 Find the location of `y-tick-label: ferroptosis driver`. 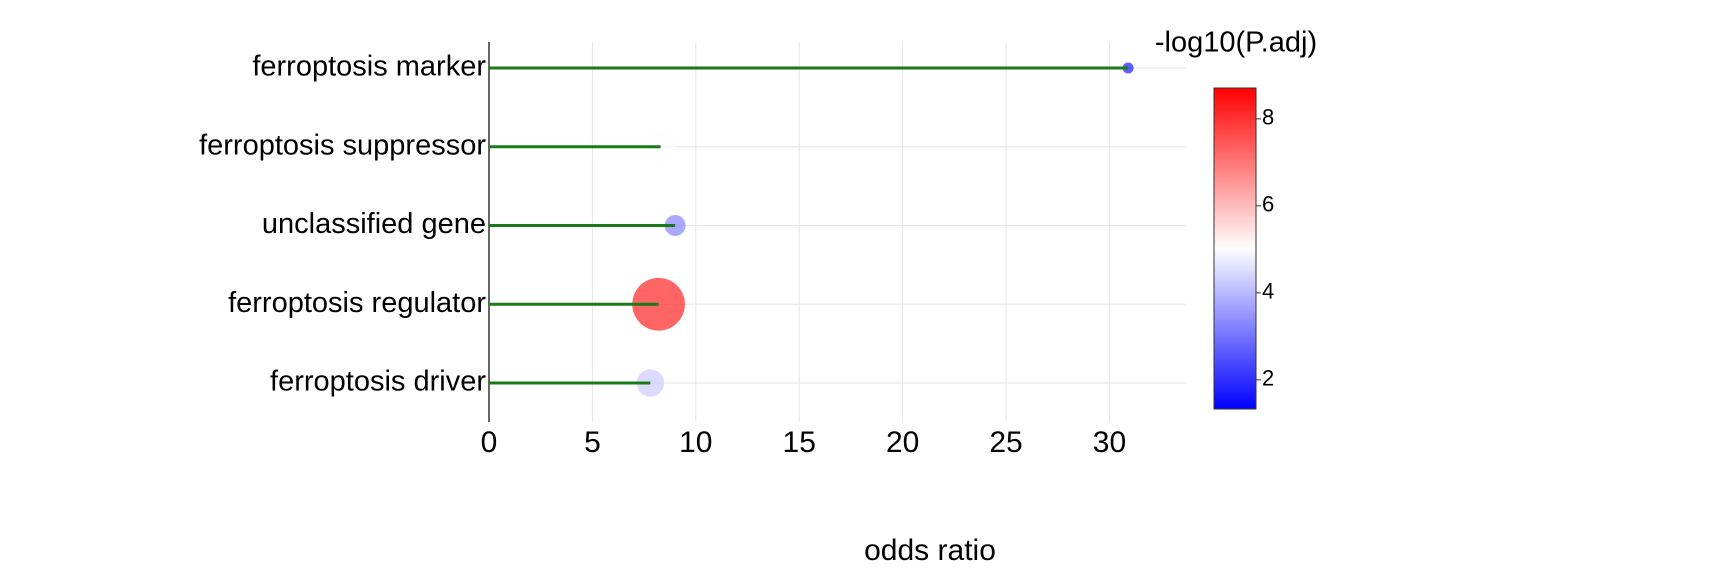

y-tick-label: ferroptosis driver is located at coordinates (378, 382).